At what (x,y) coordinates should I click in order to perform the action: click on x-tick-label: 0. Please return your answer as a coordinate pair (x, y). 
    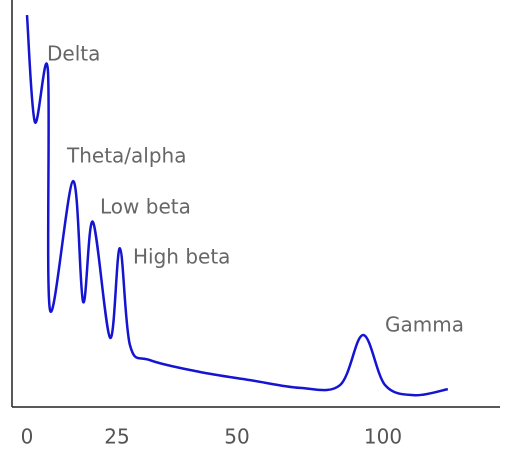
    Looking at the image, I should click on (27, 437).